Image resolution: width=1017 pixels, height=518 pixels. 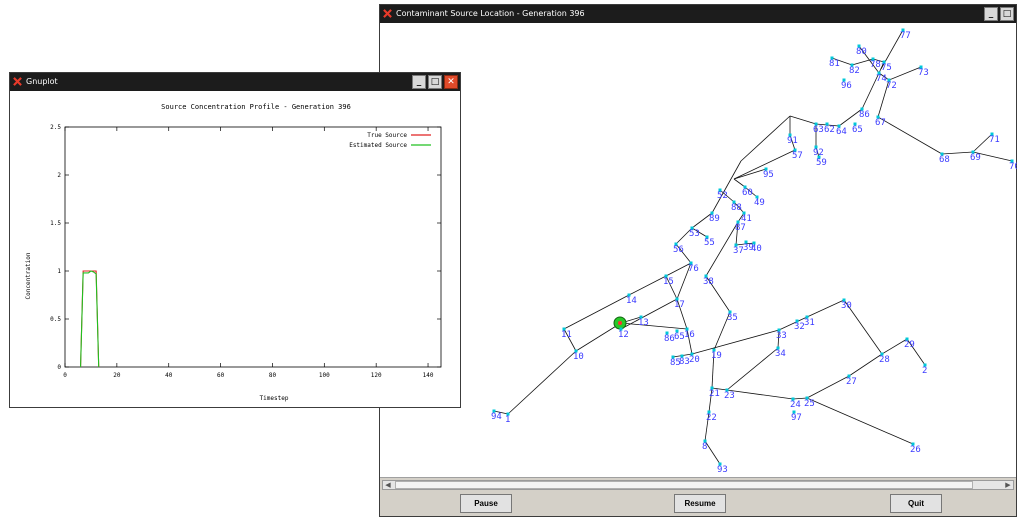 I want to click on scrollbar-thumb, so click(x=684, y=485).